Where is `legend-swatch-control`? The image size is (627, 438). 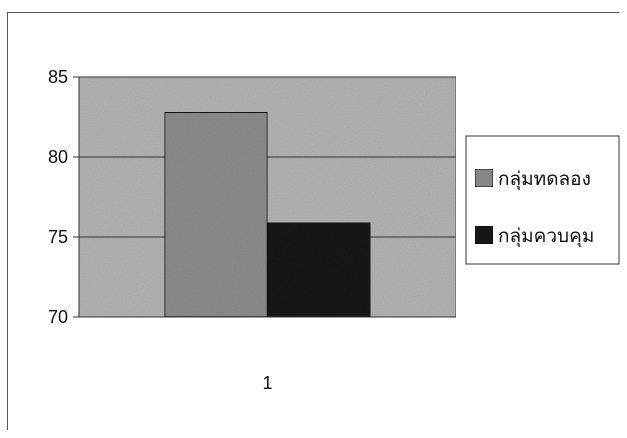
legend-swatch-control is located at coordinates (484, 235).